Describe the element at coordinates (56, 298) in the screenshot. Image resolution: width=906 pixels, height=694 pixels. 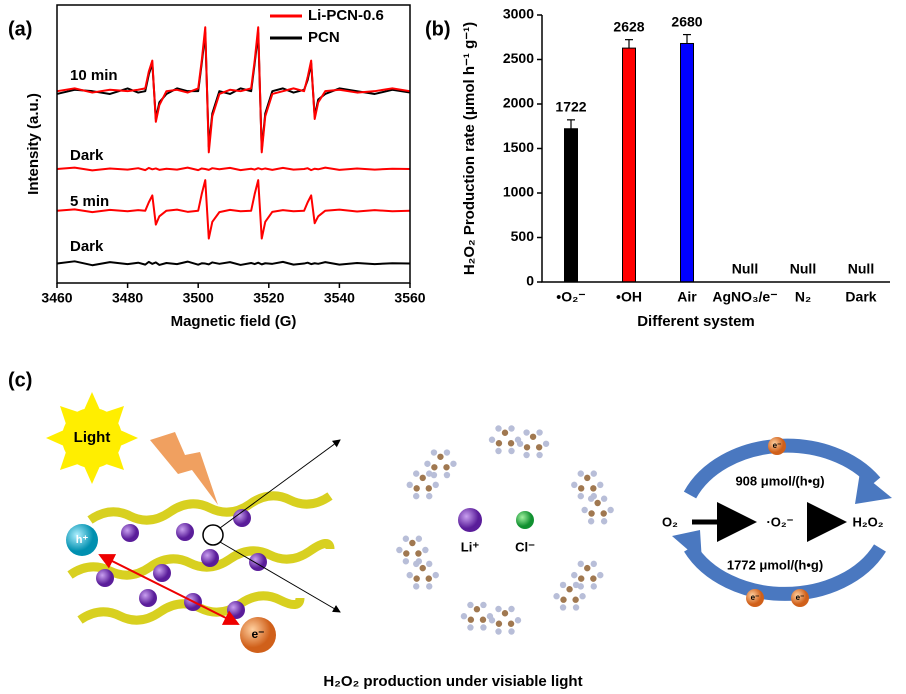
I see `x-tick-label: 3460` at that location.